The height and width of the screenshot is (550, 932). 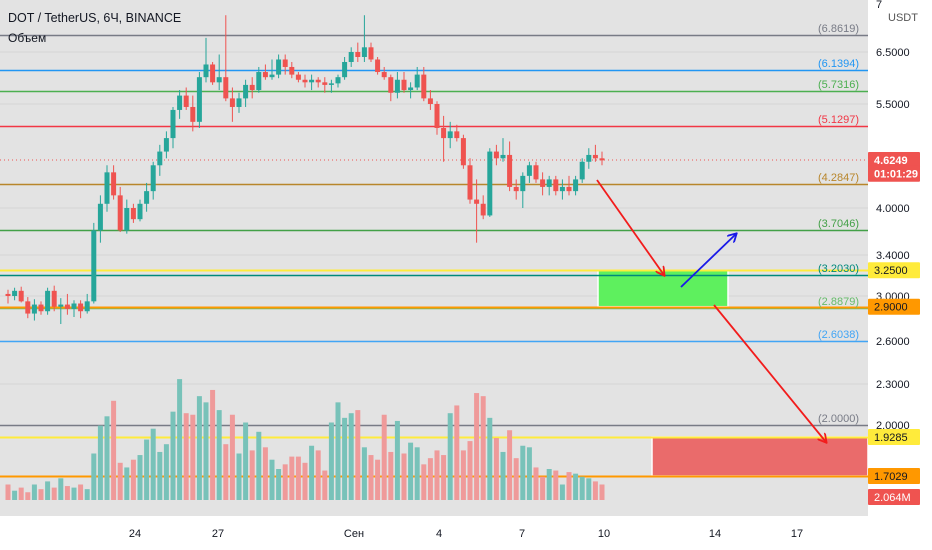 I want to click on level-label: (2.8879), so click(x=838, y=302).